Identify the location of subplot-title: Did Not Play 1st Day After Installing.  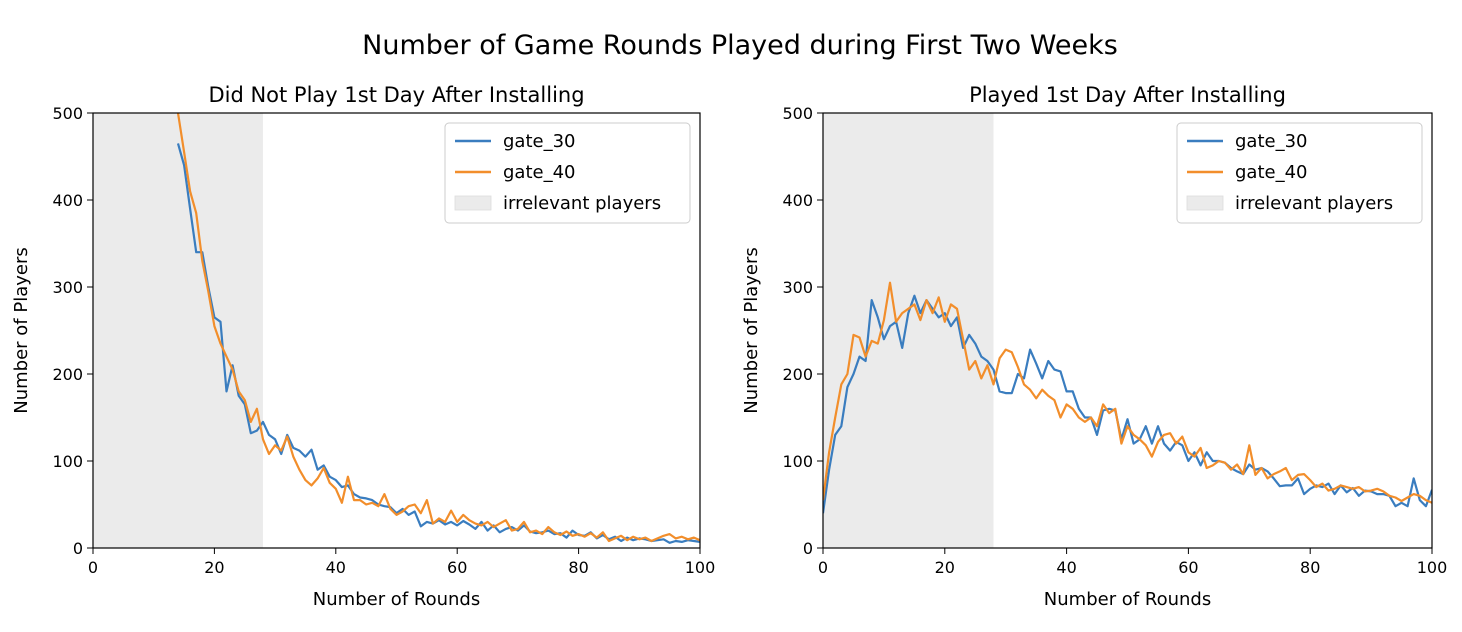
(396, 95).